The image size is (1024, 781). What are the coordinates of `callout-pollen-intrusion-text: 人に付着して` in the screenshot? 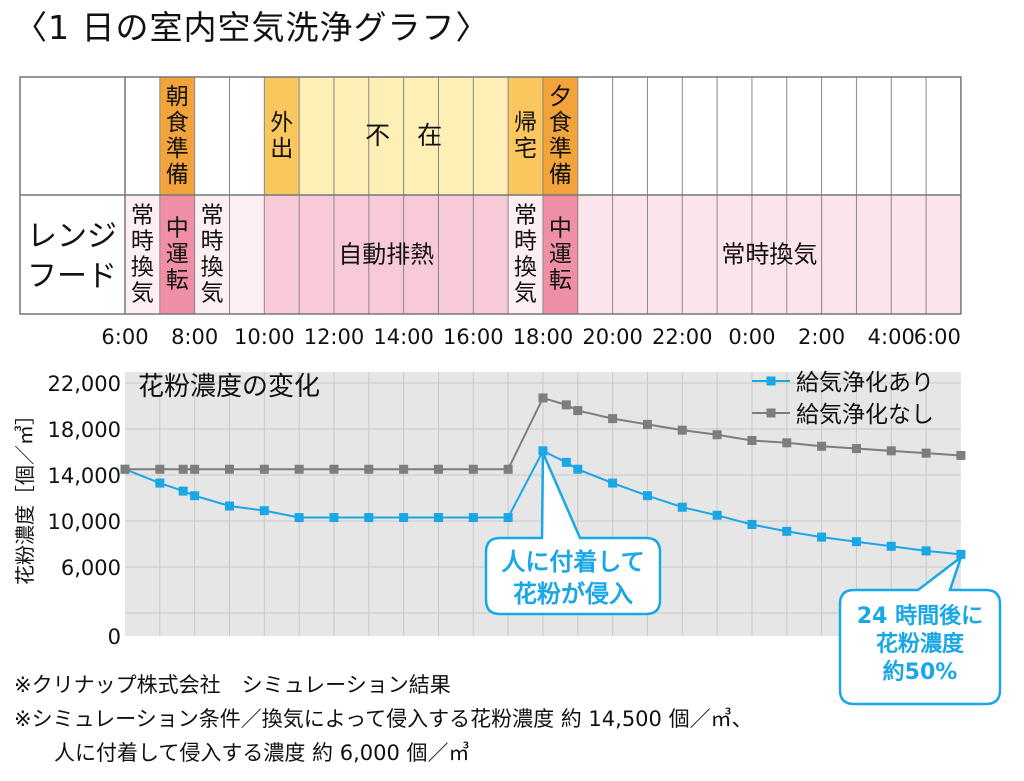 It's located at (572, 562).